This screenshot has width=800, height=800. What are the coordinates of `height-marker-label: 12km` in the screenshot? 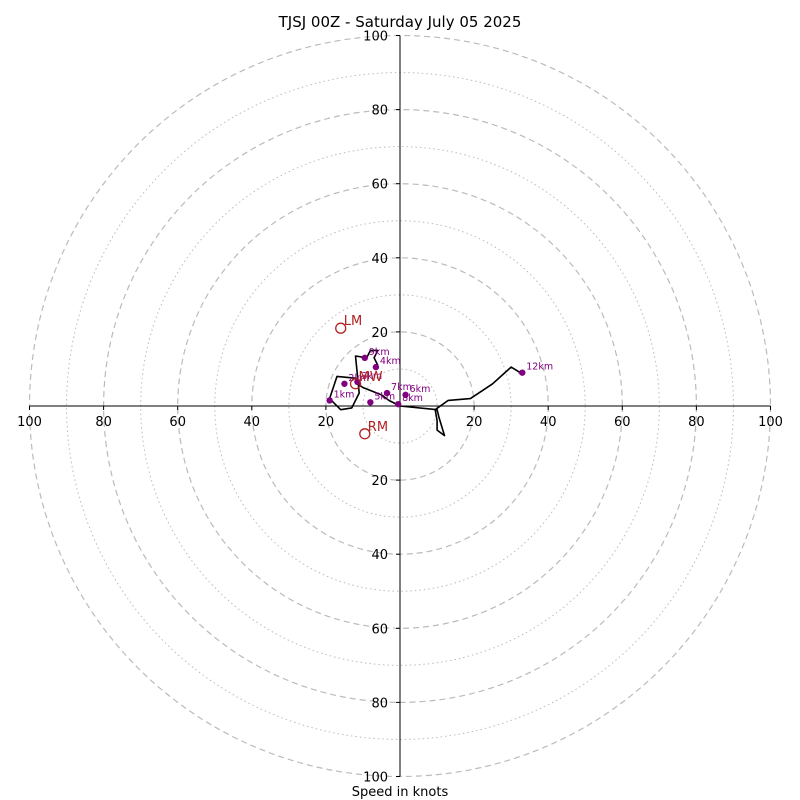 It's located at (539, 367).